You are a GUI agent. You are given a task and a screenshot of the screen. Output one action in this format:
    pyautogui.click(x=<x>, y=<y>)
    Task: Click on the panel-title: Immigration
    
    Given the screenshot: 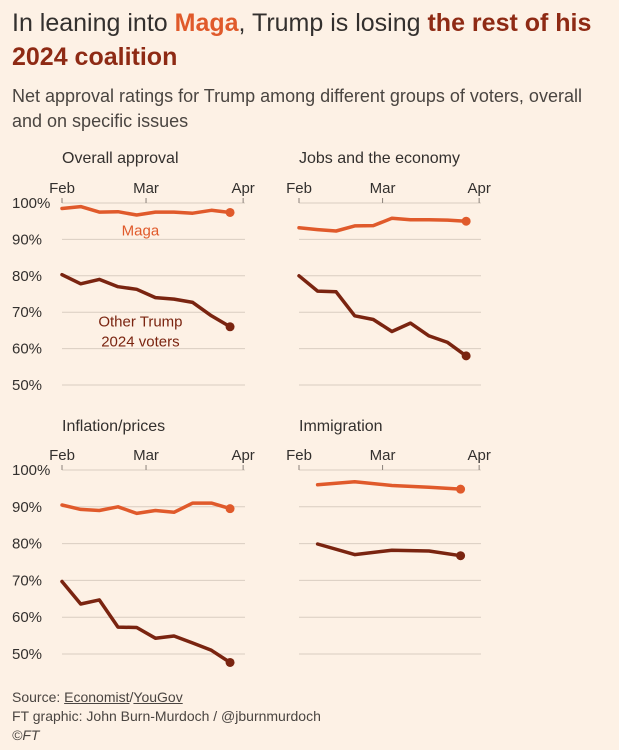 What is the action you would take?
    pyautogui.click(x=341, y=426)
    